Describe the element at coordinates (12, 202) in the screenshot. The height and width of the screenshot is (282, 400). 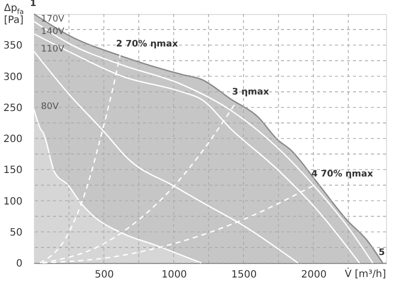
I see `y-tick-label: 100` at that location.